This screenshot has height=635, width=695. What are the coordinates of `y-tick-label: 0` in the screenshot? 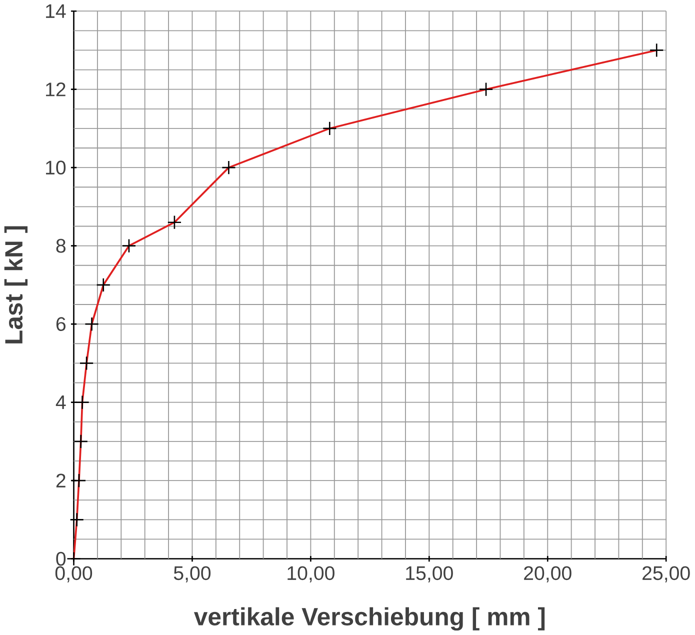 It's located at (61, 559).